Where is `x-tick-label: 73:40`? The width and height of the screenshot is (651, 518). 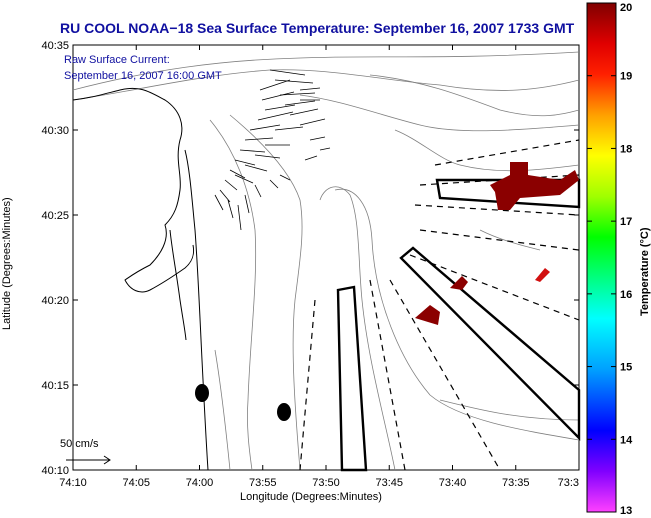 x-tick-label: 73:40 is located at coordinates (453, 483).